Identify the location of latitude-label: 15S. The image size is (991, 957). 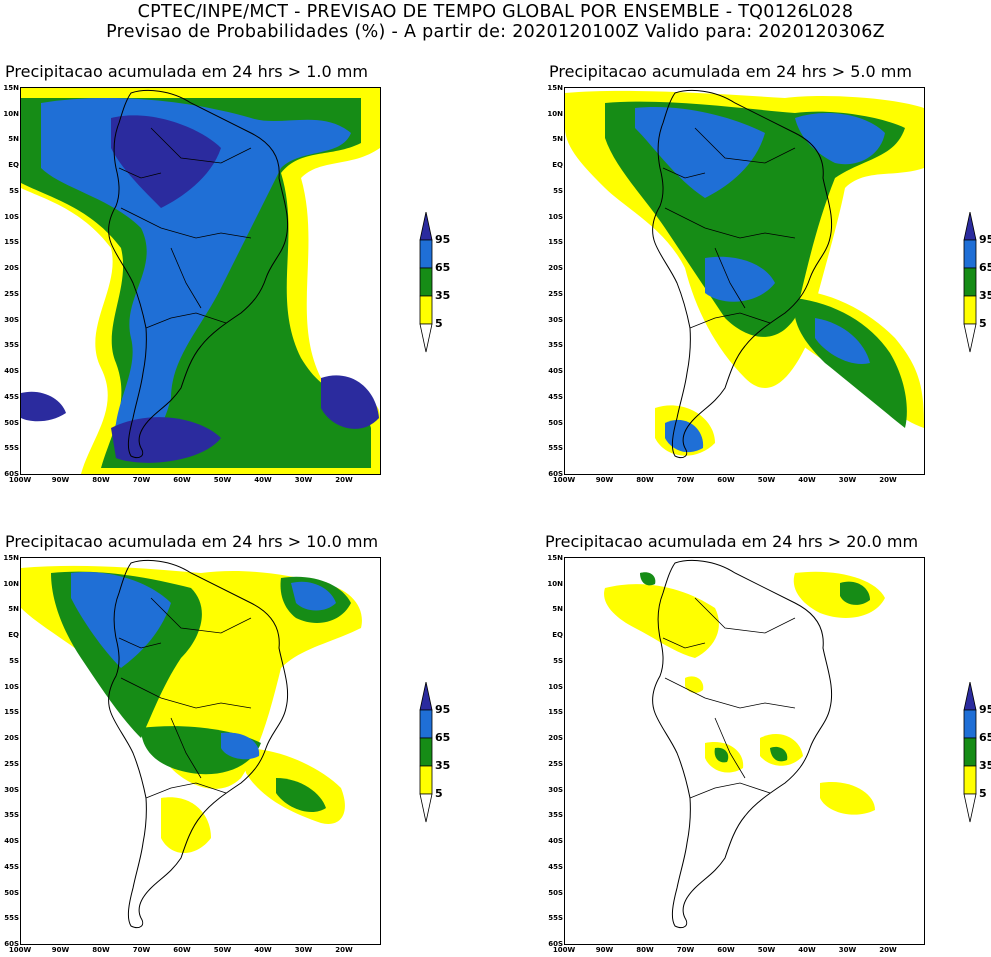
(555, 712).